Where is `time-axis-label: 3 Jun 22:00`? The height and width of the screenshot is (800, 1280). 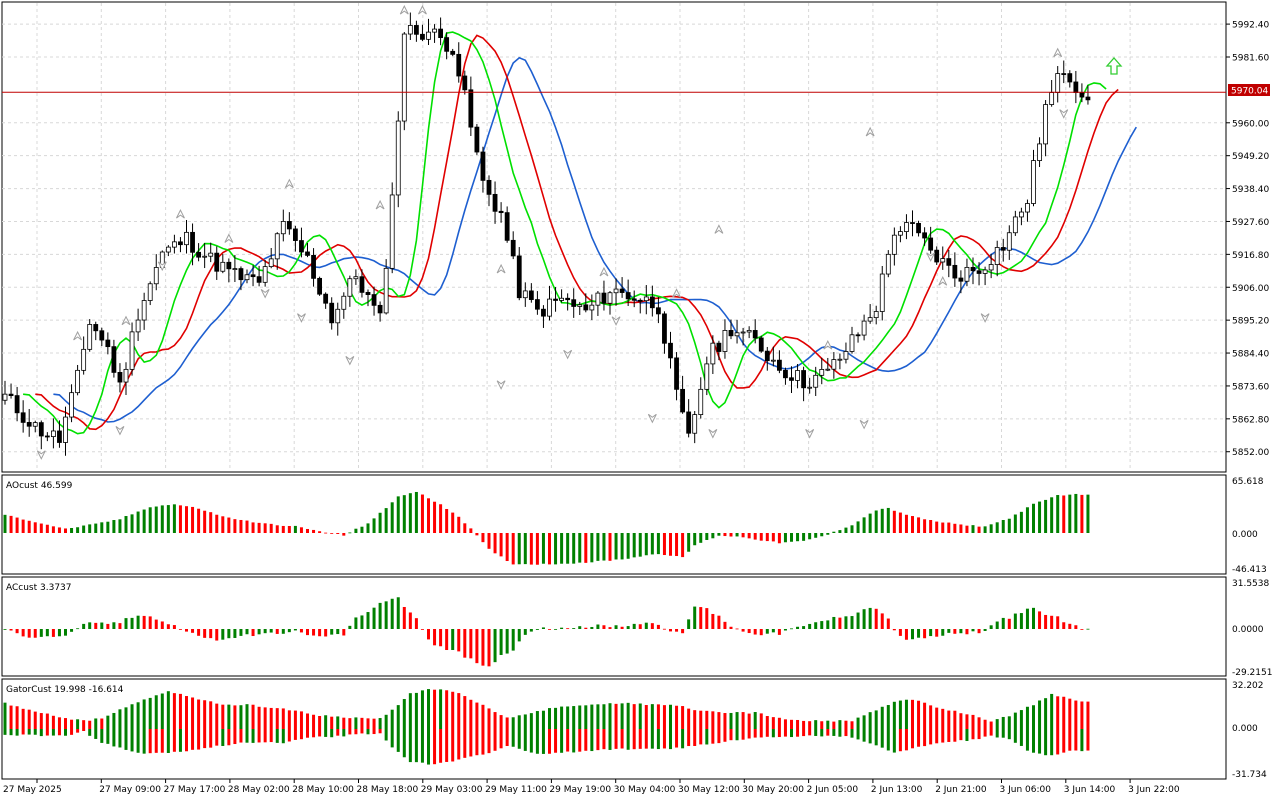 time-axis-label: 3 Jun 22:00 is located at coordinates (1154, 790).